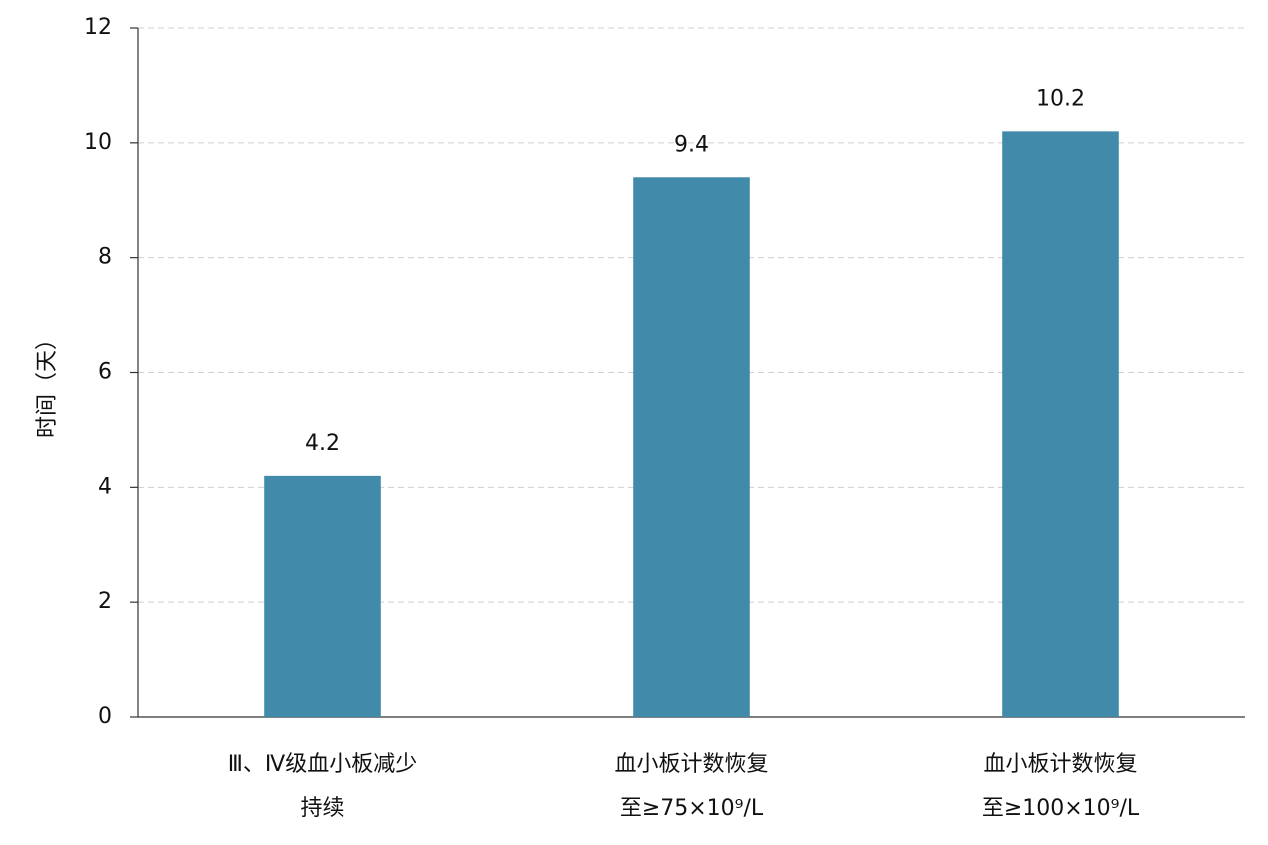 The width and height of the screenshot is (1268, 845). I want to click on value-label: 10.2, so click(1060, 98).